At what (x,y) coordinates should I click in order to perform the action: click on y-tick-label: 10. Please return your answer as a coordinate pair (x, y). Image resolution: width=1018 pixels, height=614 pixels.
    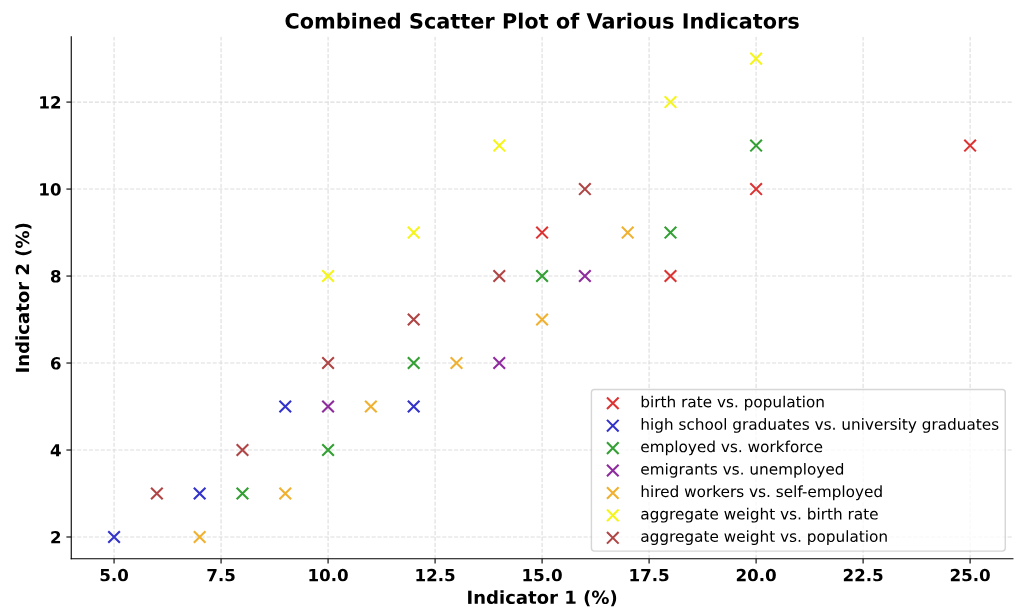
    Looking at the image, I should click on (50, 189).